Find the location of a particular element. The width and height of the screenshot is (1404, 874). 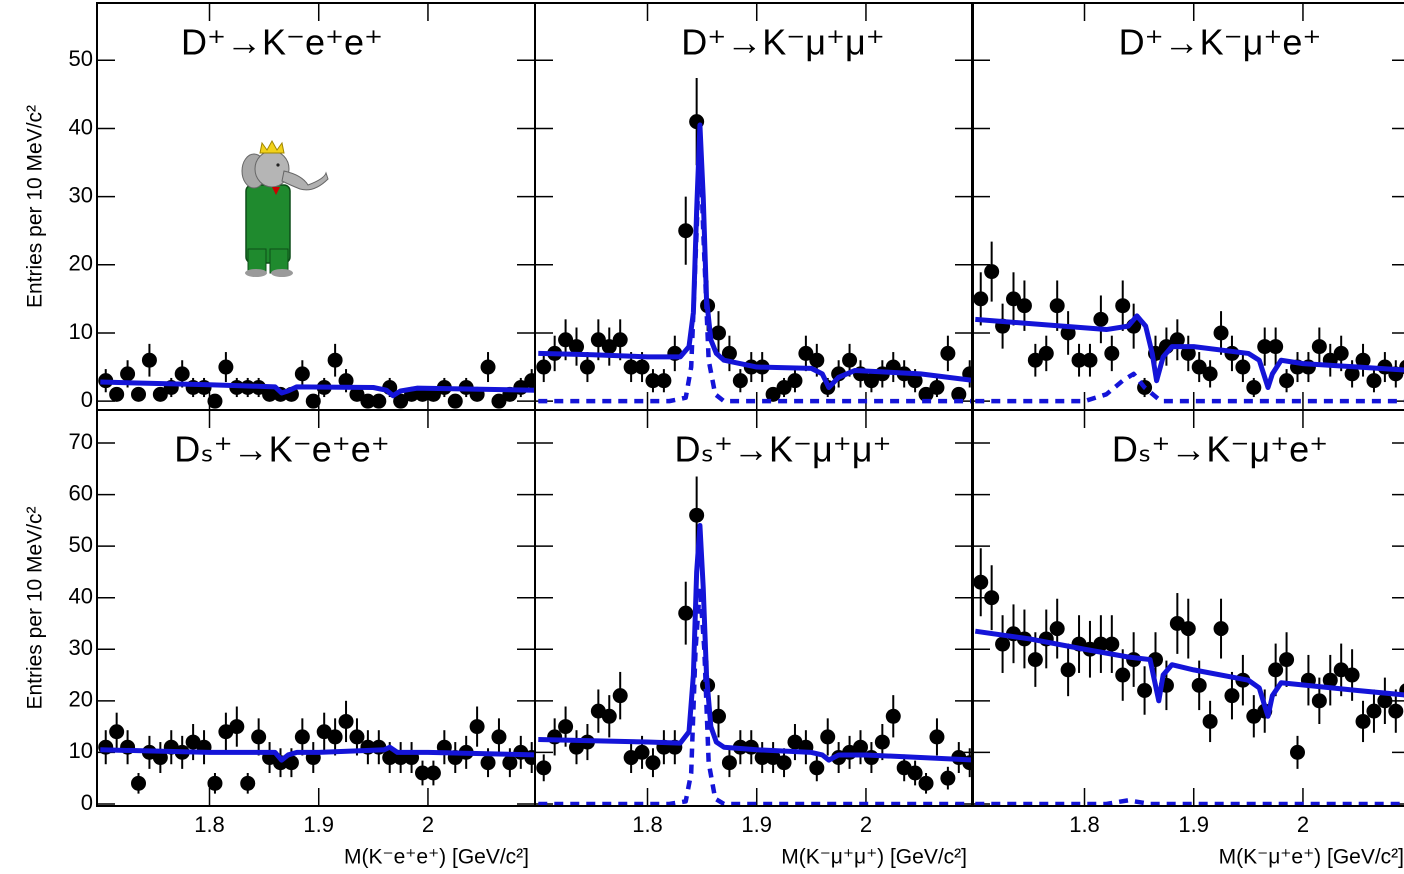

logo-foot is located at coordinates (256, 273).